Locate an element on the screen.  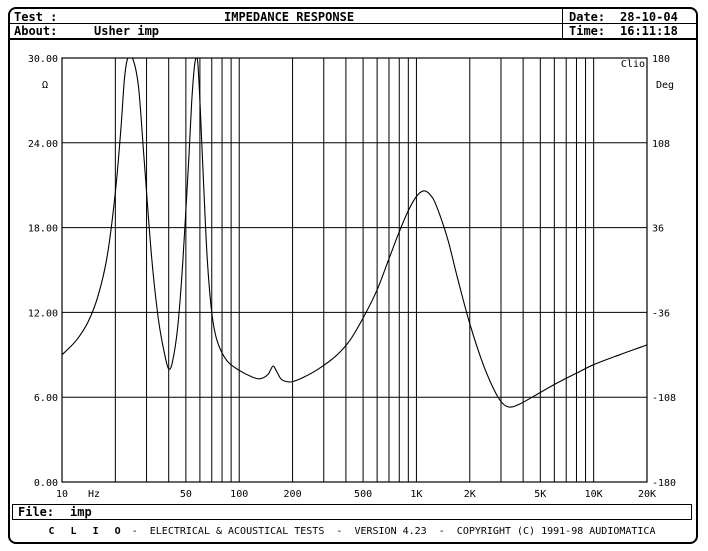
time-label: Time: is located at coordinates (587, 31).